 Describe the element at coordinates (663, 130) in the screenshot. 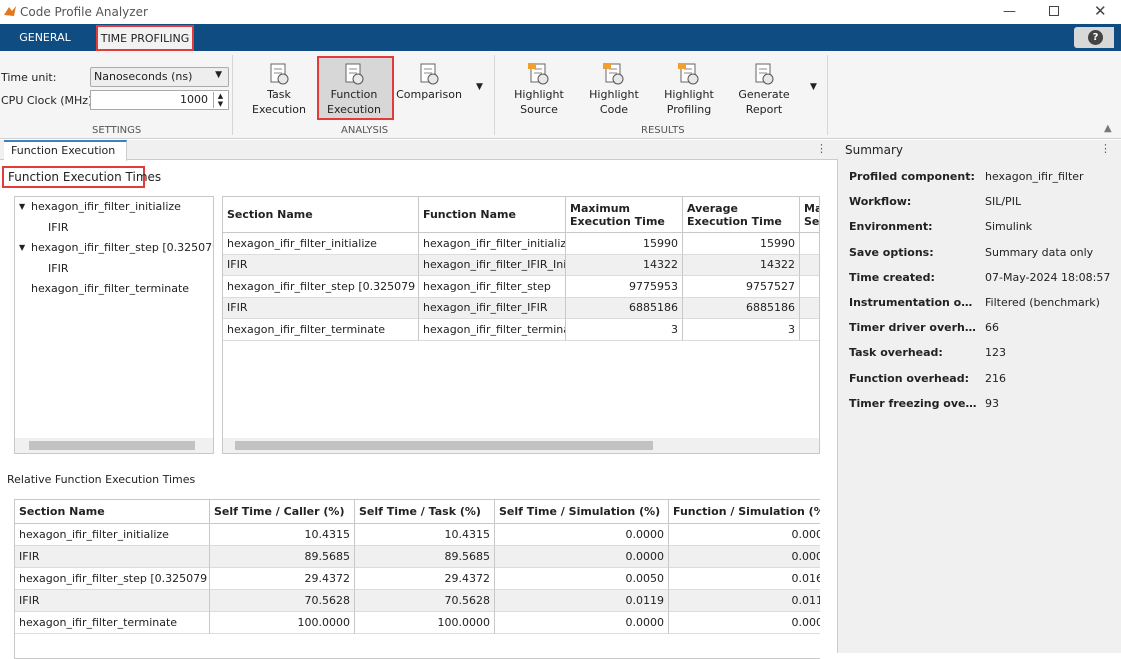

I see `group-label: RESULTS` at that location.